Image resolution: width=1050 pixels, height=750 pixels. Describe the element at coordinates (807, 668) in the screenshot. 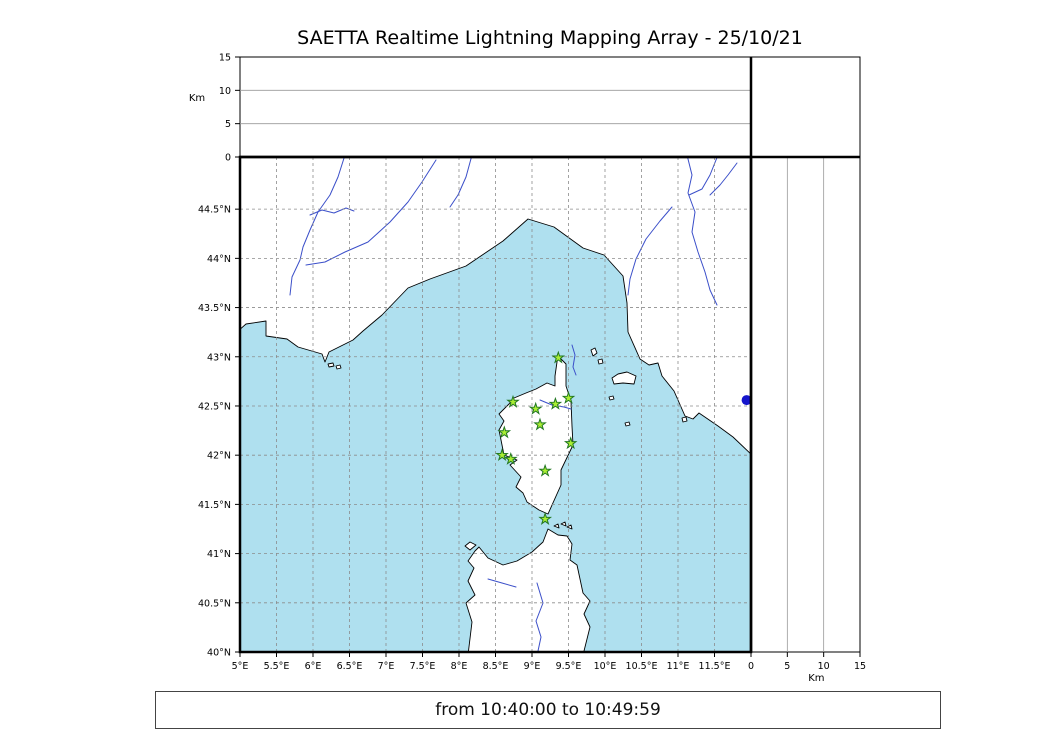

I see `altitude-x-axis: 0 5 10 15 Km` at that location.